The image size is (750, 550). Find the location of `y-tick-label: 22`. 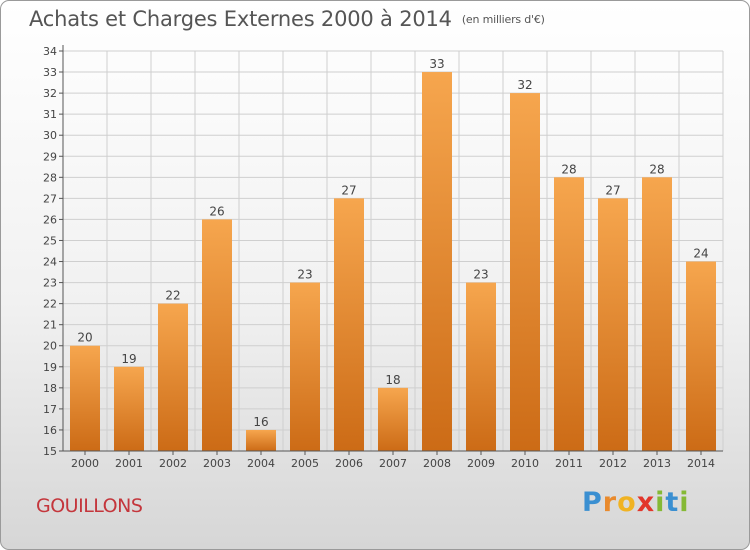

y-tick-label: 22 is located at coordinates (50, 304).